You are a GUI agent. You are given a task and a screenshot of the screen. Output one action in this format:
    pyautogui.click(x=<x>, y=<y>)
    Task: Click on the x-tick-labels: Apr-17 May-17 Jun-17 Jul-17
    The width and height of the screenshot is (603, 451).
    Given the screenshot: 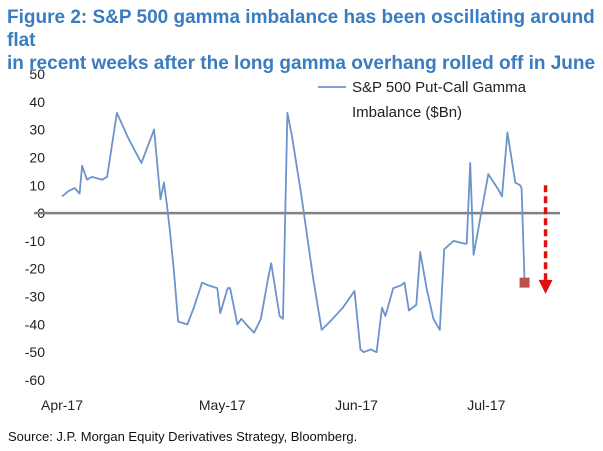 What is the action you would take?
    pyautogui.click(x=273, y=405)
    